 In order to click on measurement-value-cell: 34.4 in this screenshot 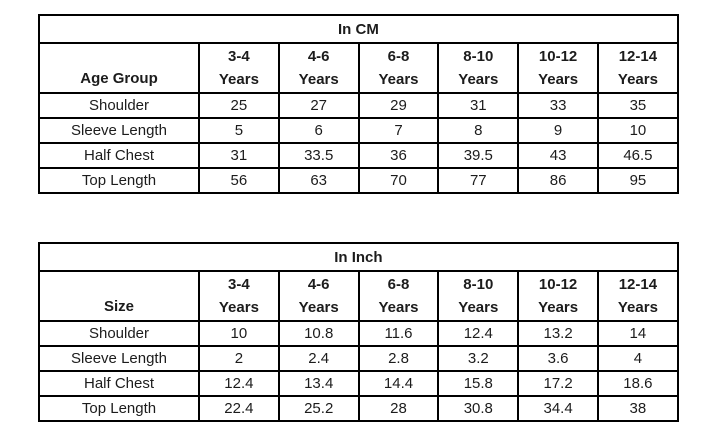, I will do `click(558, 408)`.